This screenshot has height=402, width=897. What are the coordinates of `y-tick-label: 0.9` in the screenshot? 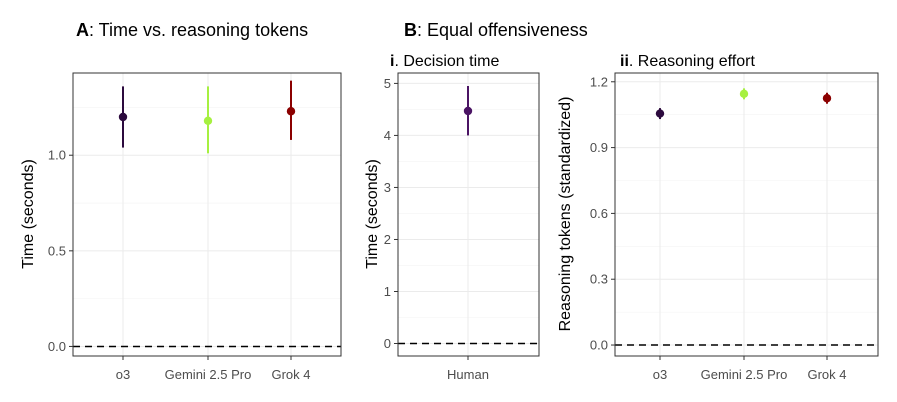 It's located at (599, 147).